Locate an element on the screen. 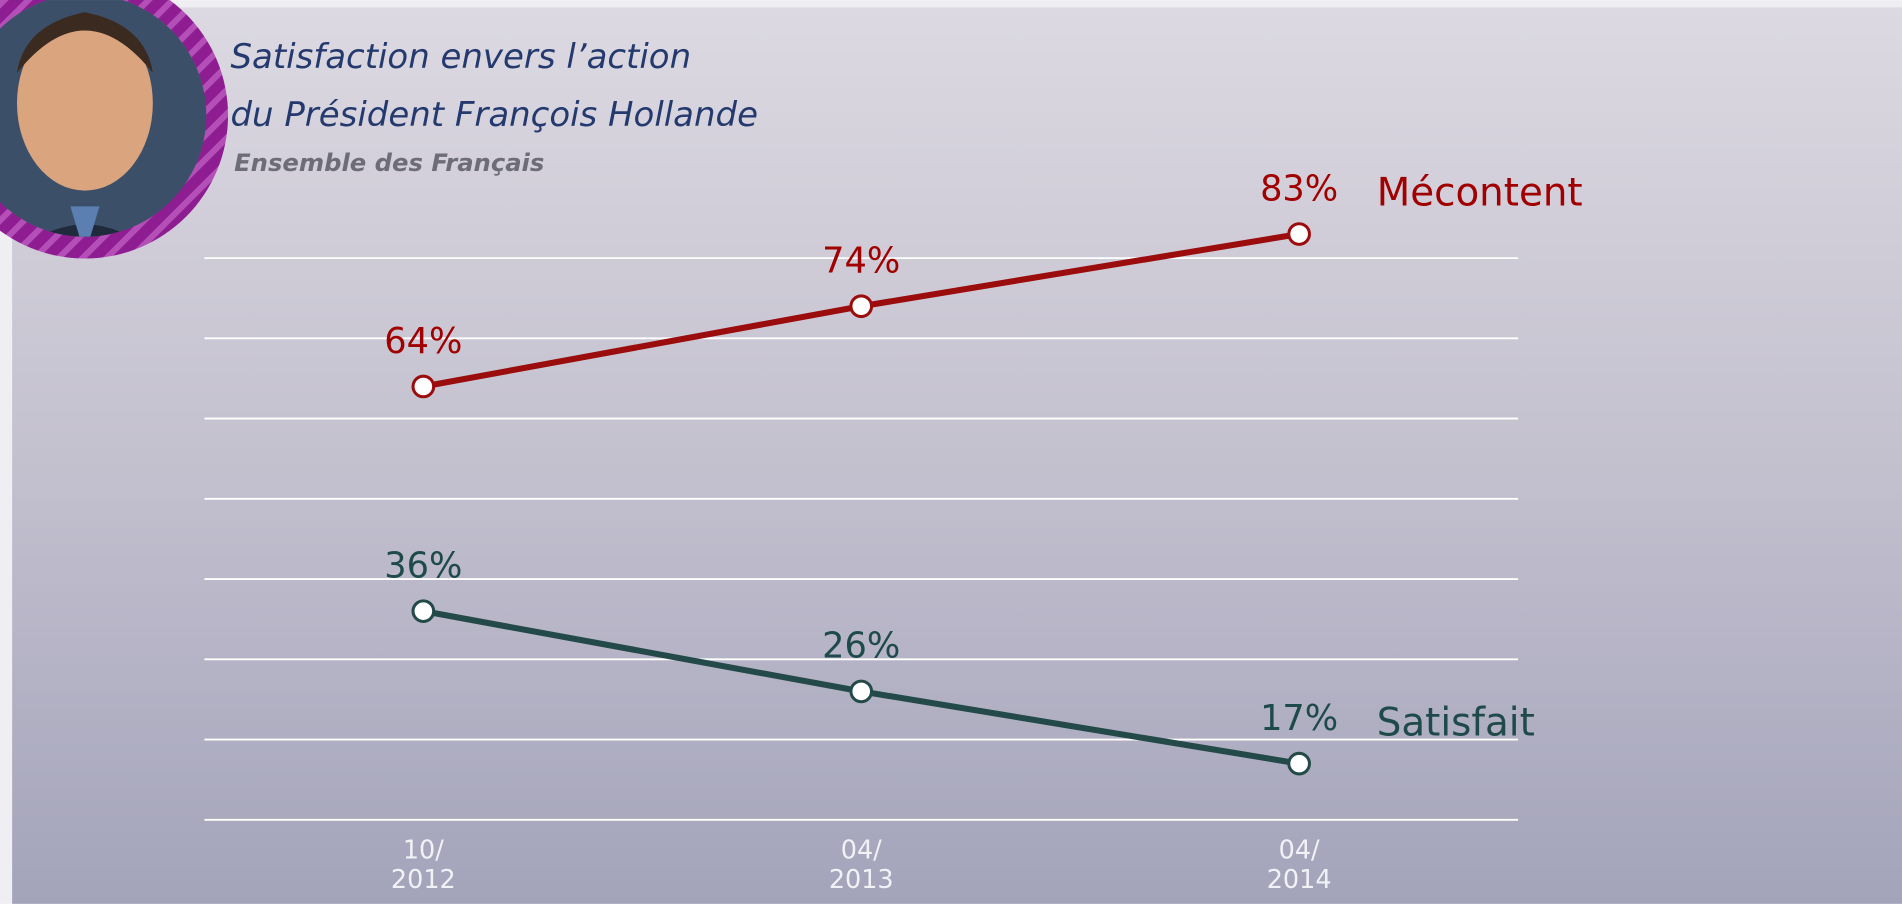 The width and height of the screenshot is (1902, 904). chart-subtitle: Ensemble des Français is located at coordinates (389, 162).